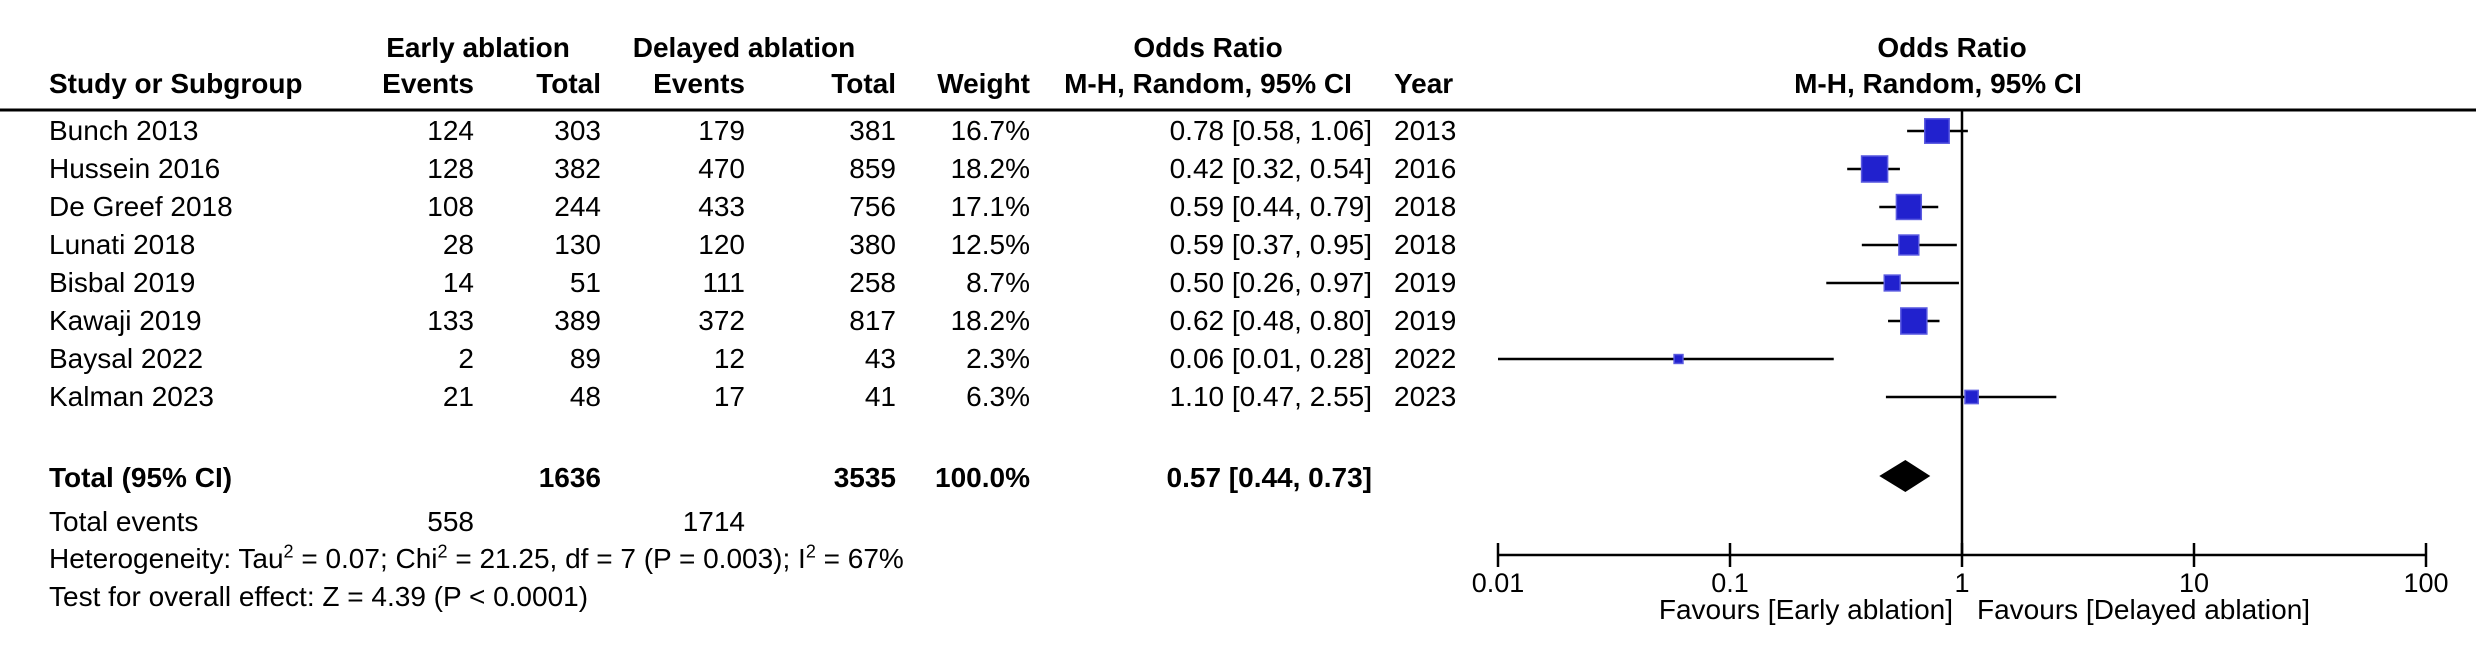  I want to click on study-delayed-total: 381, so click(872, 130).